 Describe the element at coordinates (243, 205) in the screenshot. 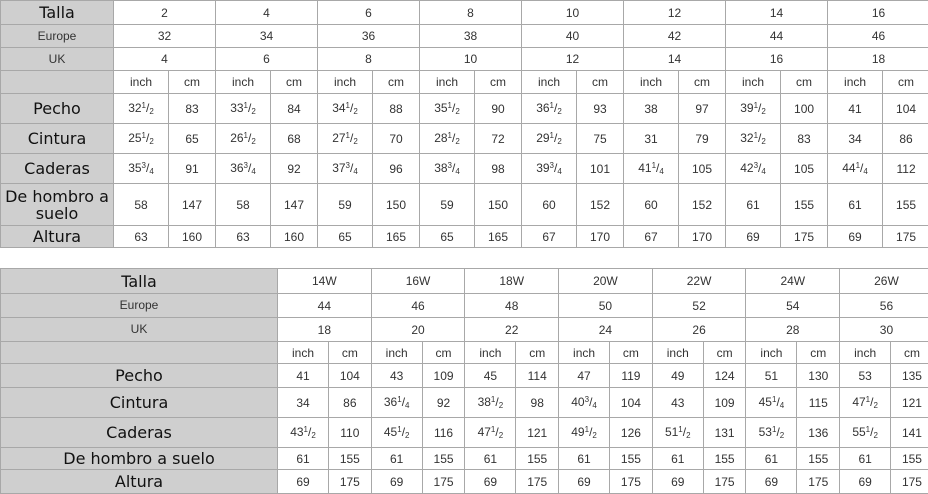

I see `measurement-value: 58` at that location.